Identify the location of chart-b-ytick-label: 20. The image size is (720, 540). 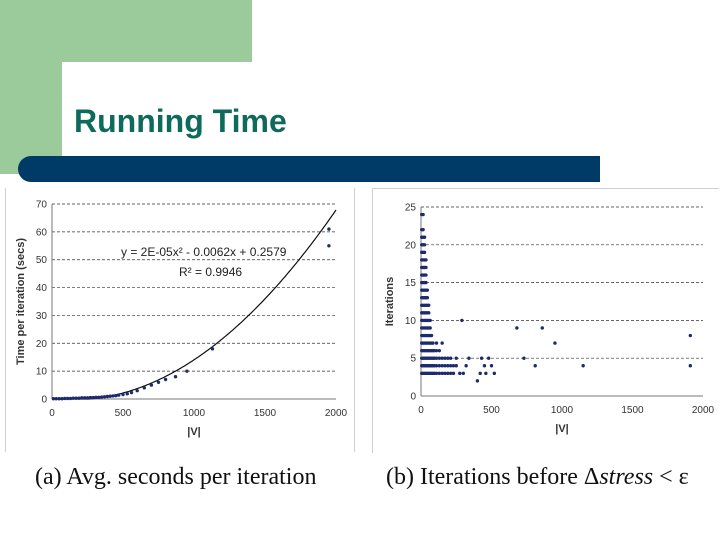
(411, 245).